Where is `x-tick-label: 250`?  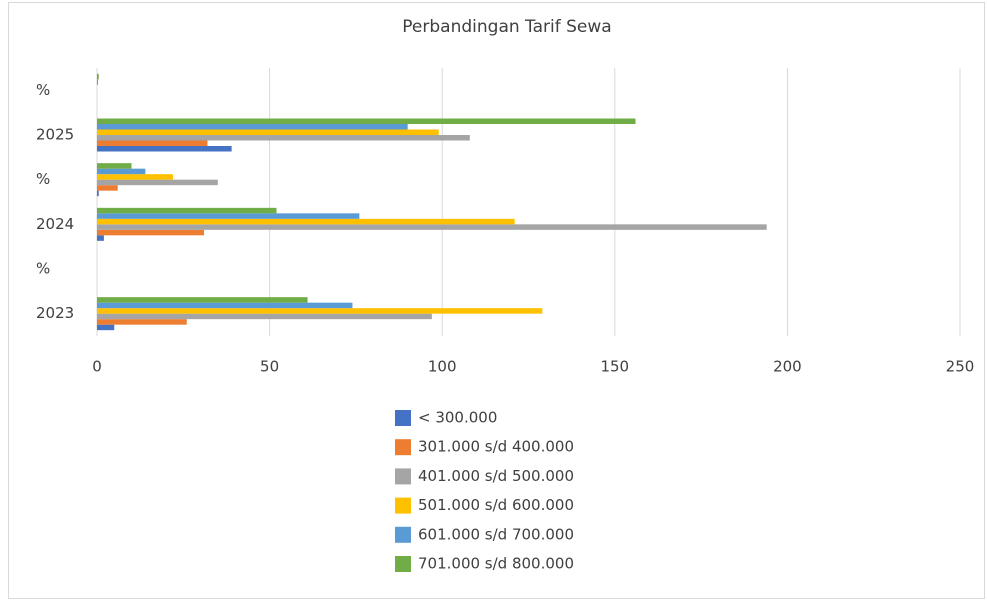 x-tick-label: 250 is located at coordinates (960, 367).